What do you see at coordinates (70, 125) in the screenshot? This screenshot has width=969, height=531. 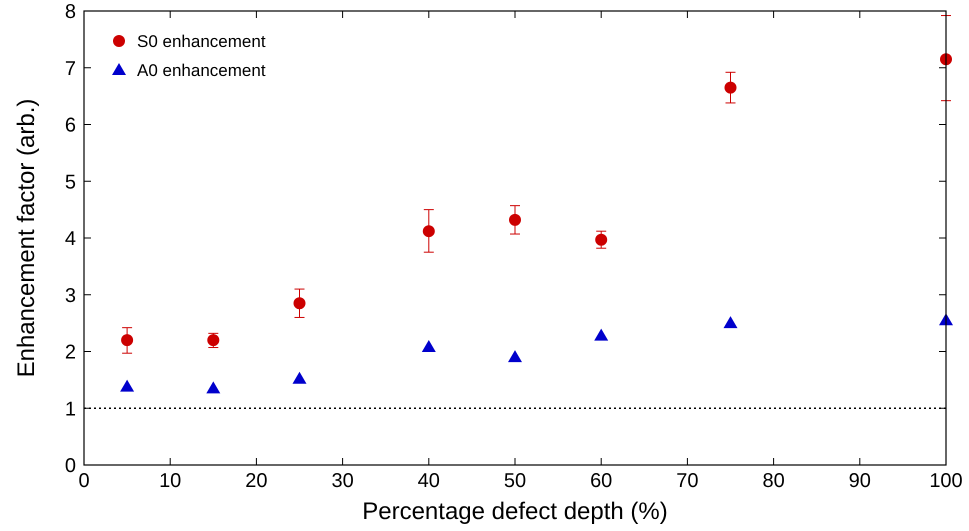 I see `y-tick-label: 6` at bounding box center [70, 125].